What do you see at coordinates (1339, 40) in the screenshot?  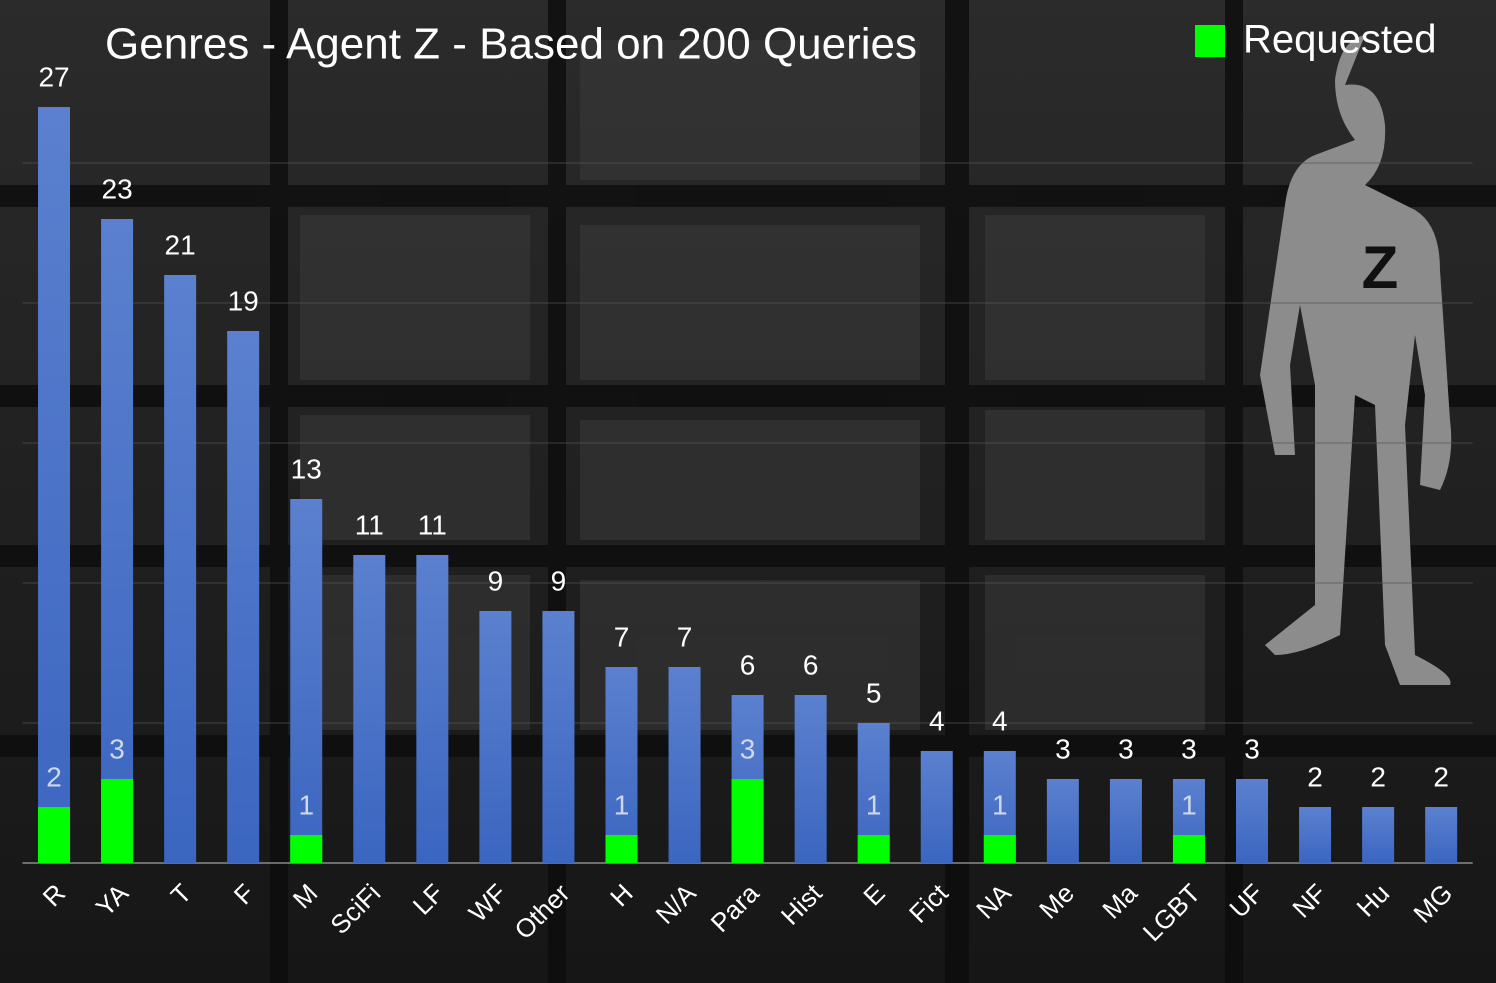 I see `legend-label: Requested` at bounding box center [1339, 40].